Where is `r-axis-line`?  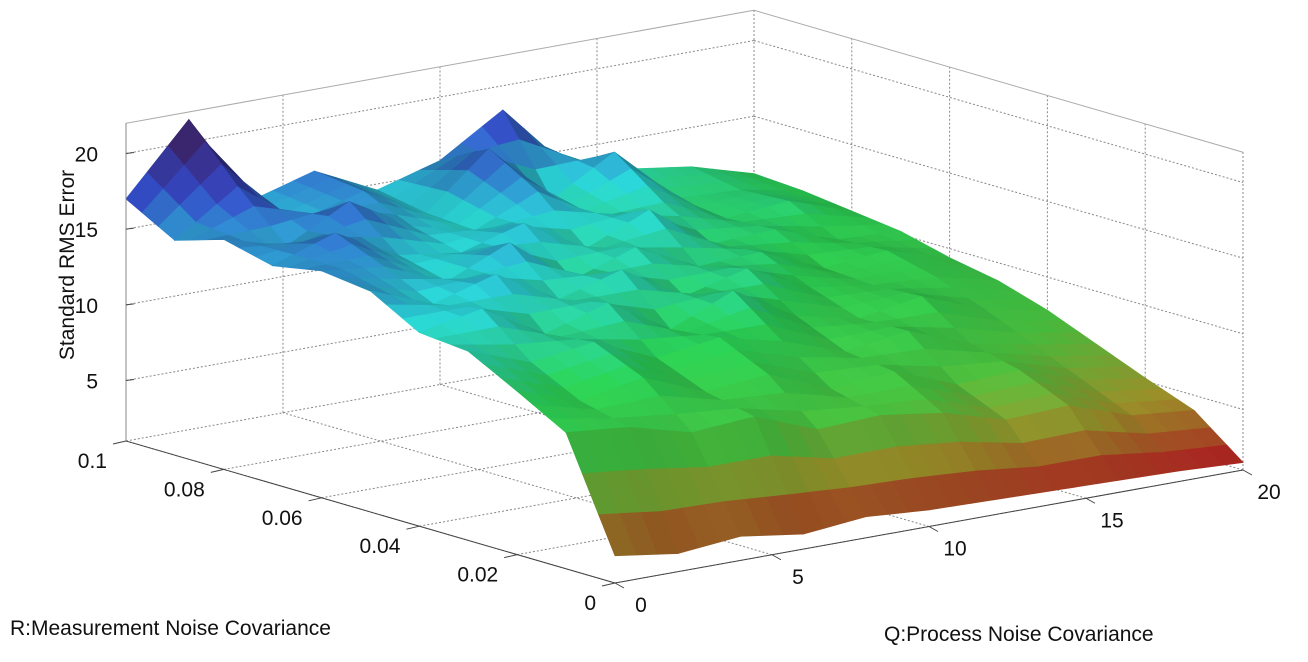
r-axis-line is located at coordinates (370, 512).